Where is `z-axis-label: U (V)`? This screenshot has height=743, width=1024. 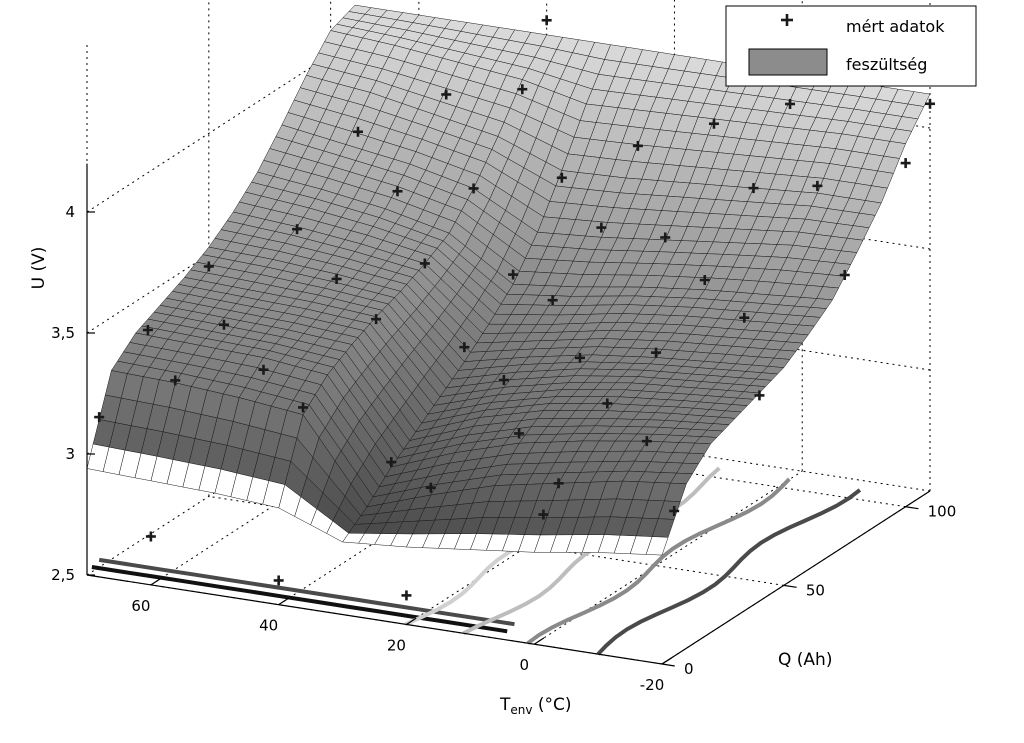
z-axis-label: U (V) is located at coordinates (39, 268).